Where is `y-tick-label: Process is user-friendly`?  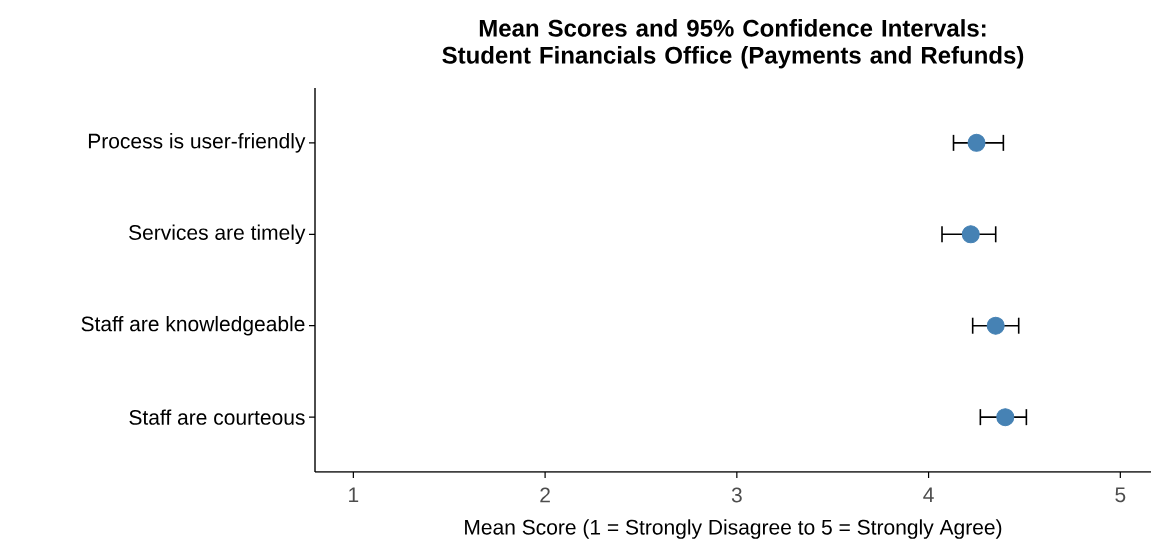
y-tick-label: Process is user-friendly is located at coordinates (197, 143).